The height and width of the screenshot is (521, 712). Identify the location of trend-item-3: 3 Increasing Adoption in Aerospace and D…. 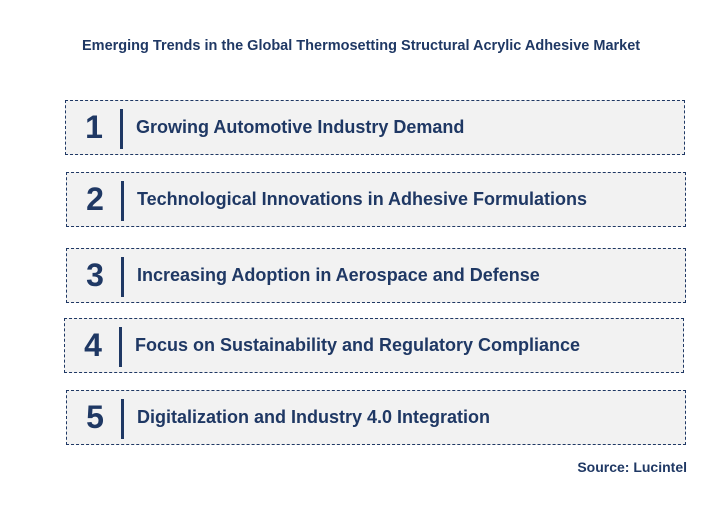
(376, 275).